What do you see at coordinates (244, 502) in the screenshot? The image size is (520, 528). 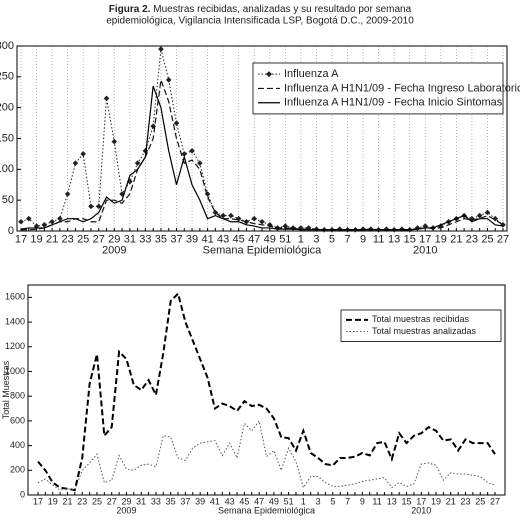 I see `x-tick-label: 45` at bounding box center [244, 502].